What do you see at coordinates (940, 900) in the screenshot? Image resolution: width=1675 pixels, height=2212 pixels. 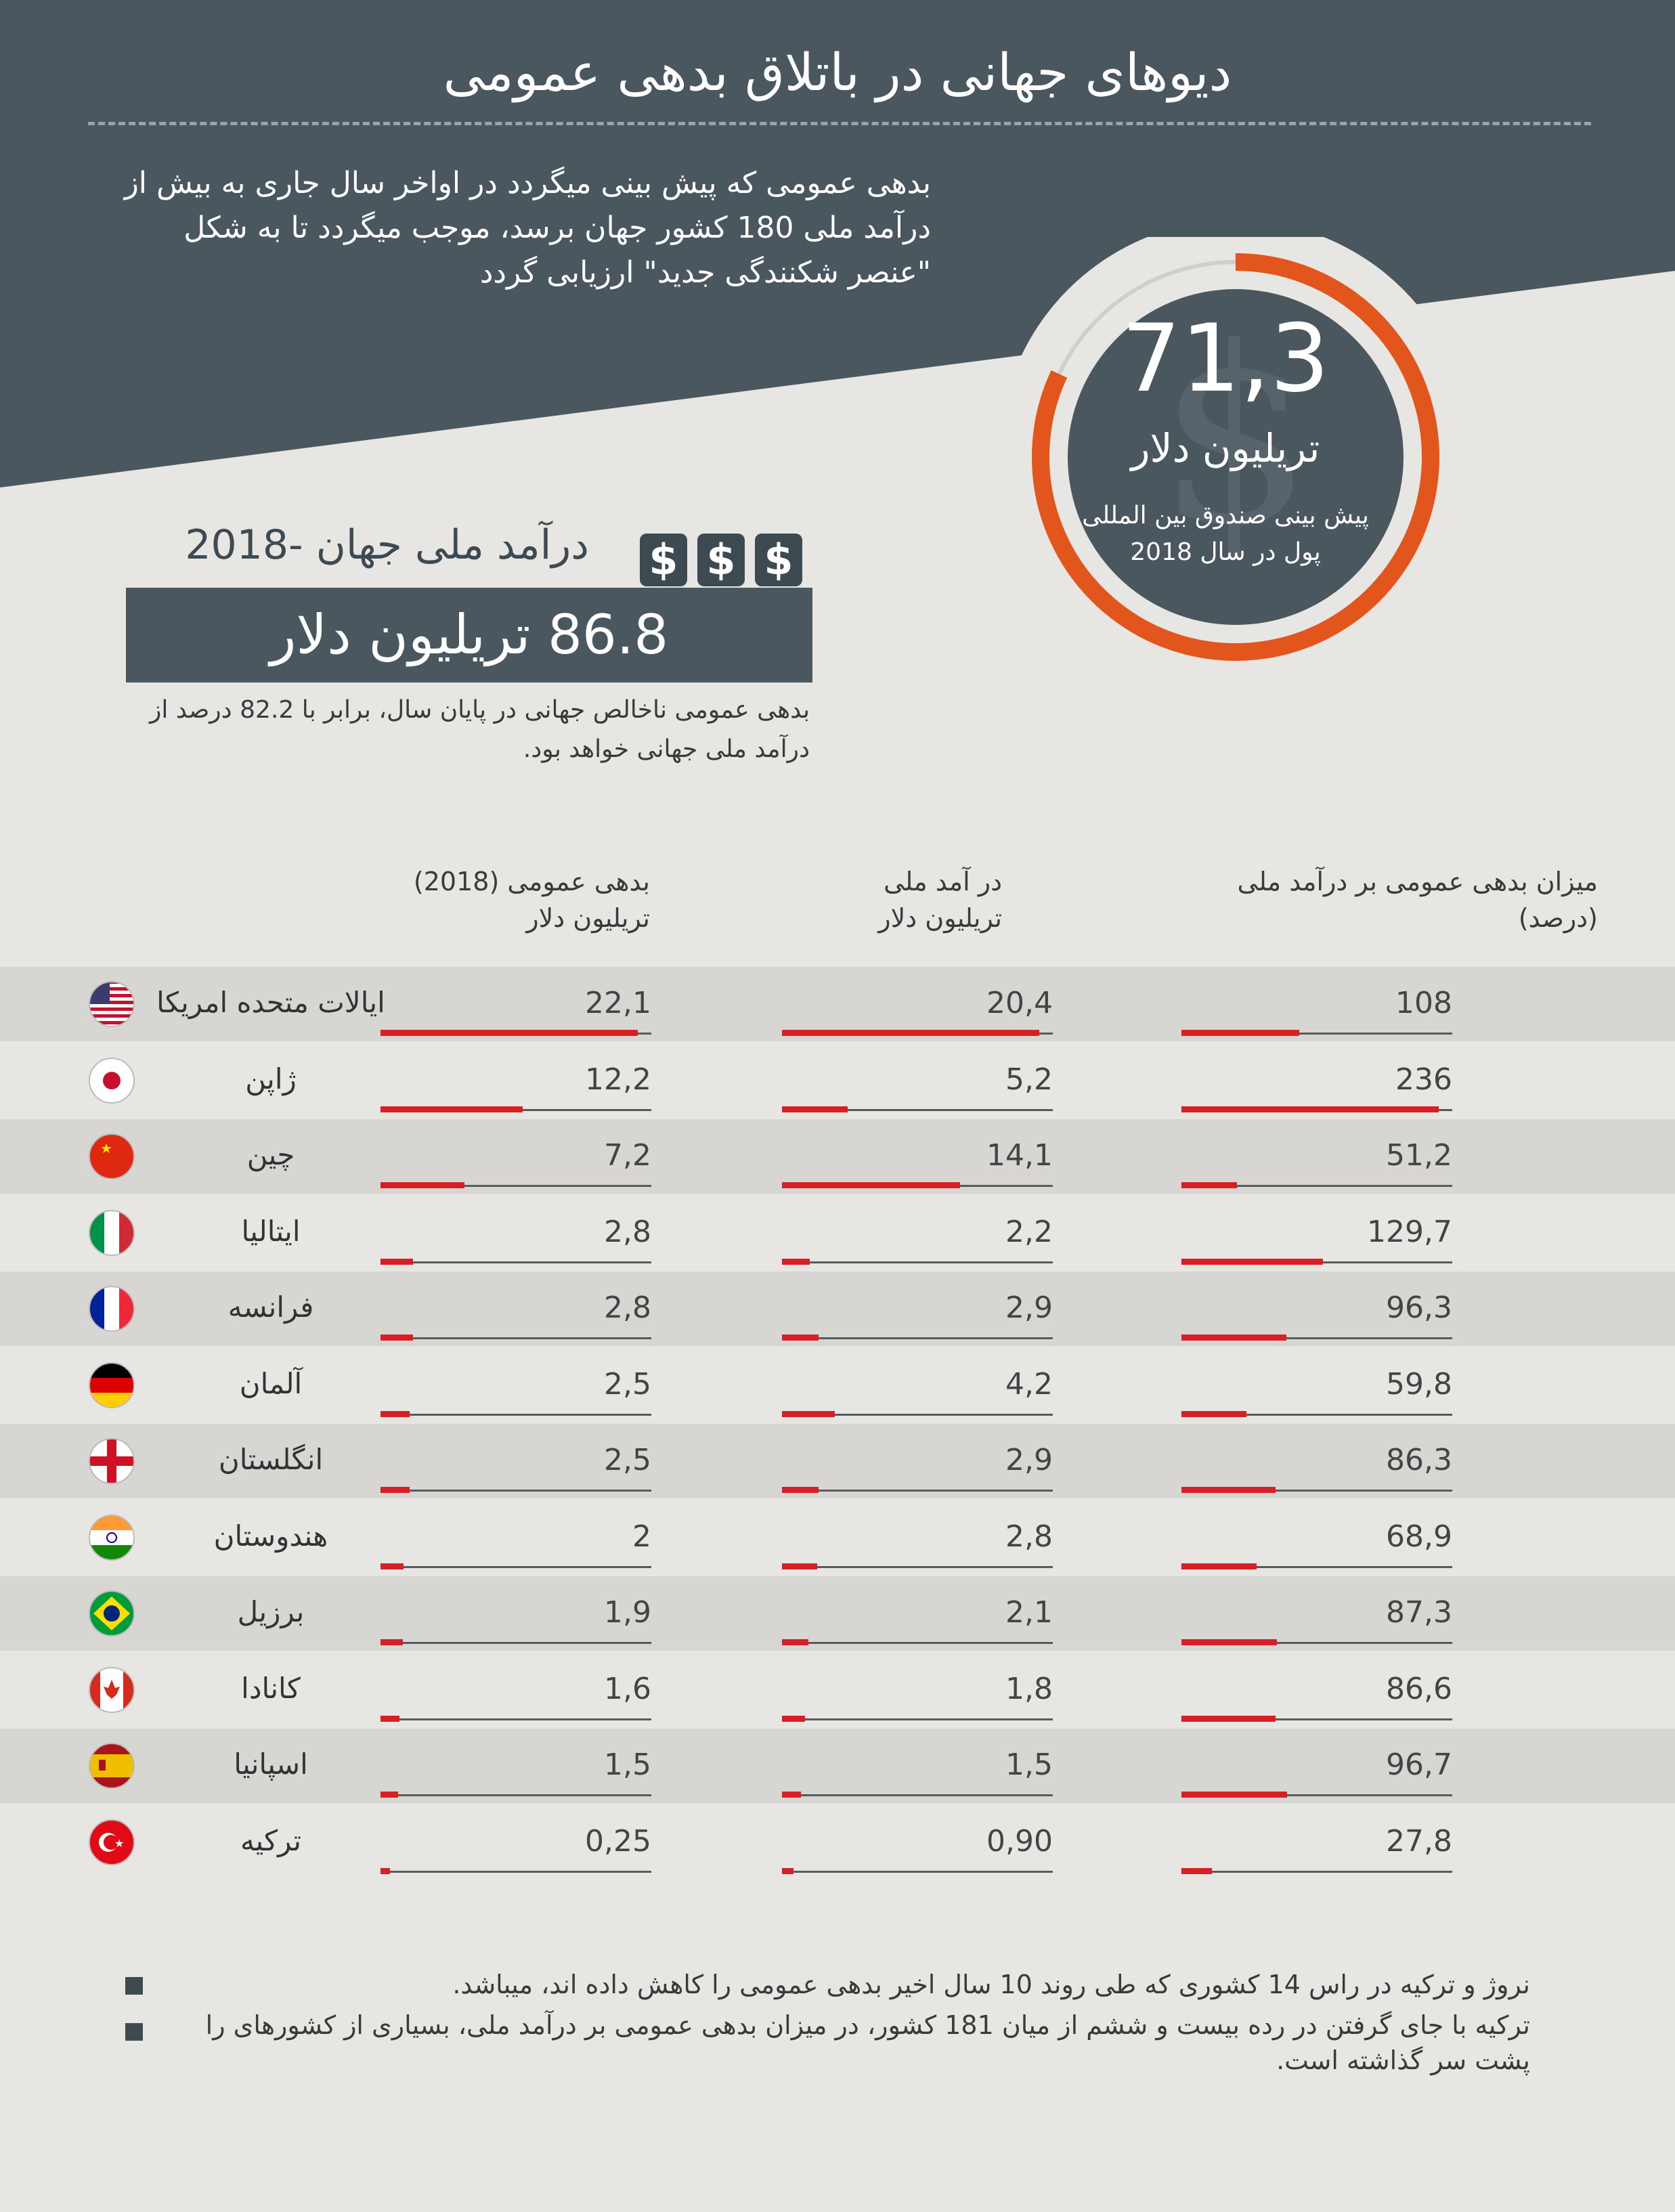 I see `column-header-gdp: در آمد ملی تریلیون دلار` at bounding box center [940, 900].